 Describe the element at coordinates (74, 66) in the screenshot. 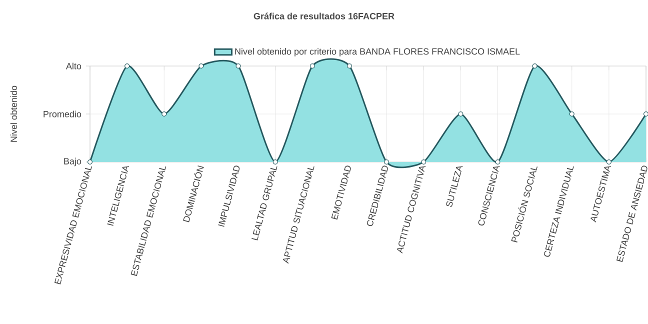

I see `text: Alto` at that location.